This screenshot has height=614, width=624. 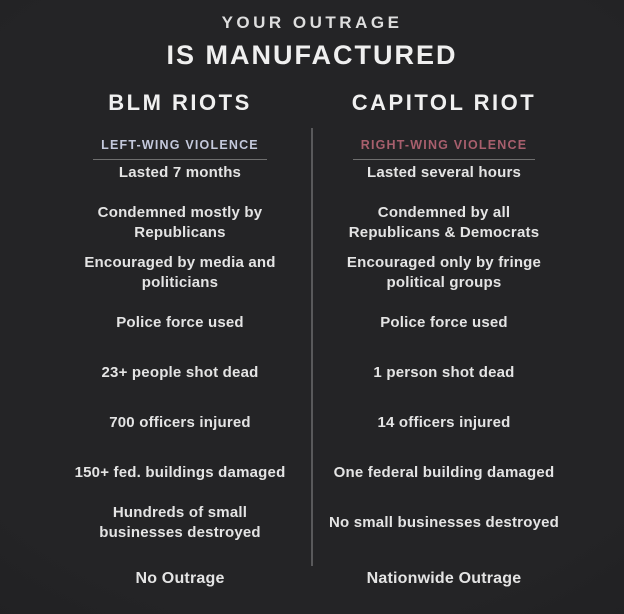 I want to click on row-cell-left: Lasted 7 months, so click(x=180, y=173).